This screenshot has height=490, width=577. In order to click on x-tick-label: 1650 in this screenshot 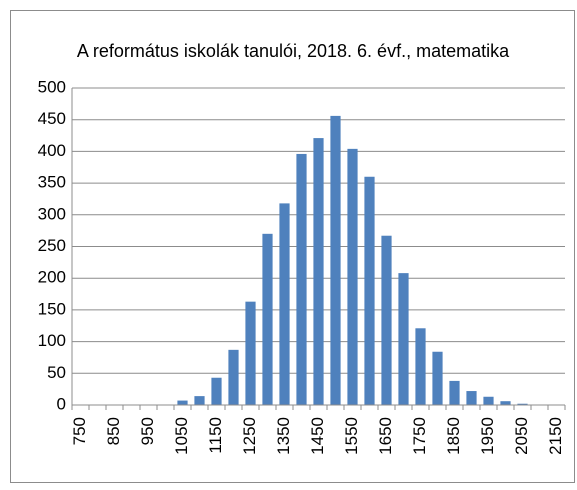, I will do `click(385, 436)`.